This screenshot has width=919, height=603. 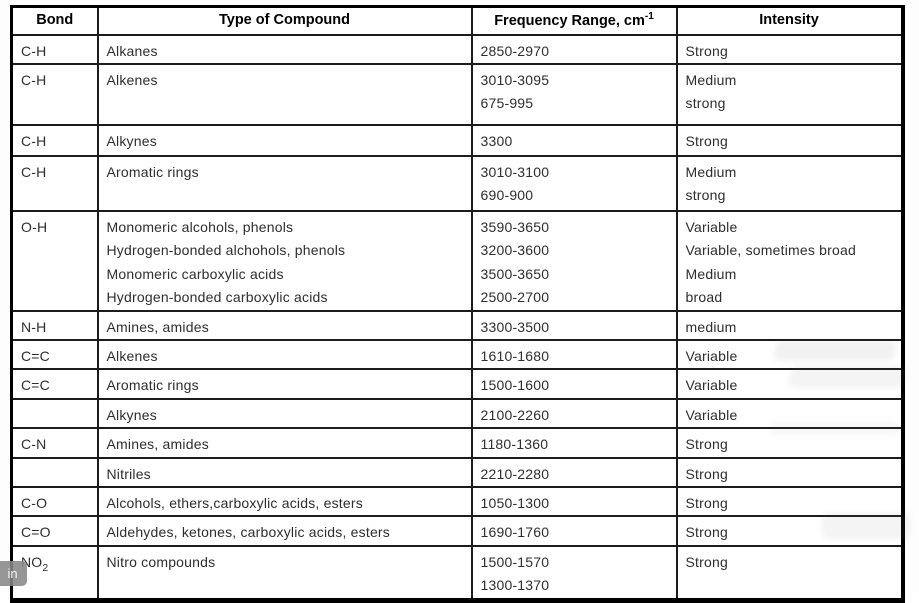 What do you see at coordinates (34, 444) in the screenshot?
I see `cell-line: C-N` at bounding box center [34, 444].